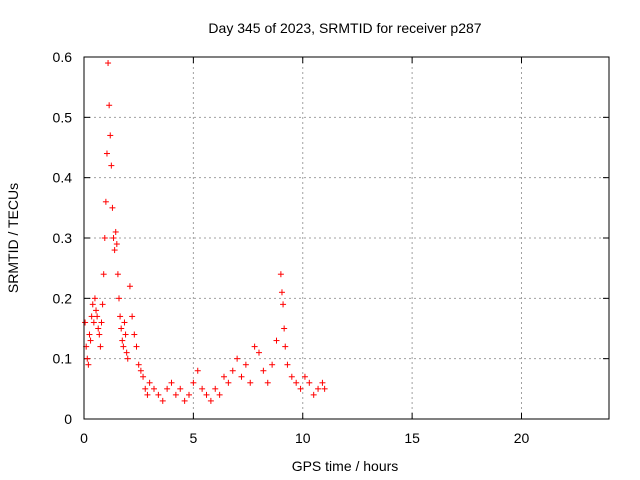 The width and height of the screenshot is (640, 480). I want to click on x-tick-label: 10, so click(303, 438).